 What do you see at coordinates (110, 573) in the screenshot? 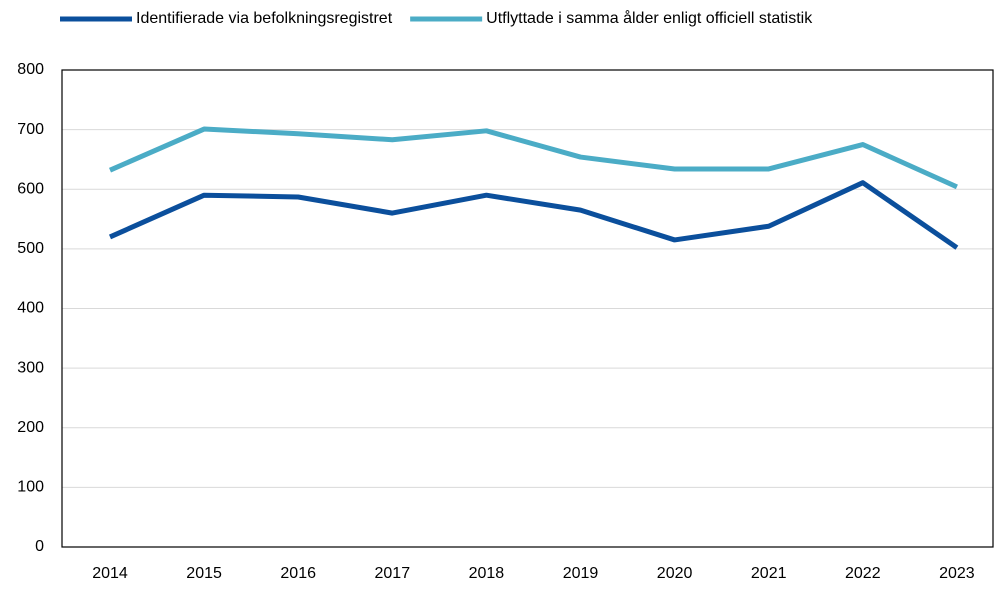
I see `x-tick-label: 2014` at bounding box center [110, 573].